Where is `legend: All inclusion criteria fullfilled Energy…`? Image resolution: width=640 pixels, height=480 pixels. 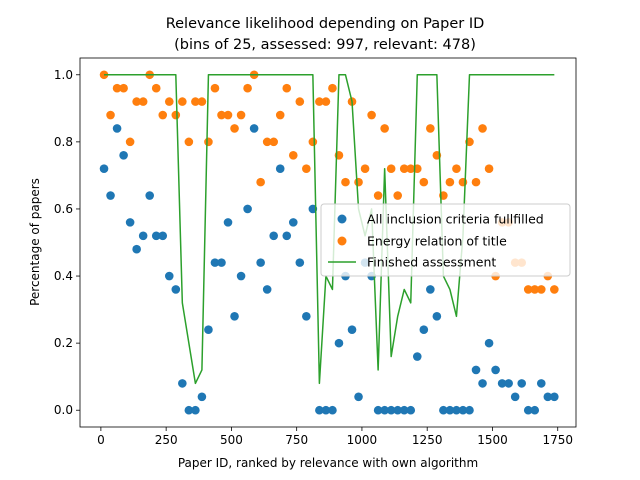 legend: All inclusion criteria fullfilled Energy… is located at coordinates (445, 240).